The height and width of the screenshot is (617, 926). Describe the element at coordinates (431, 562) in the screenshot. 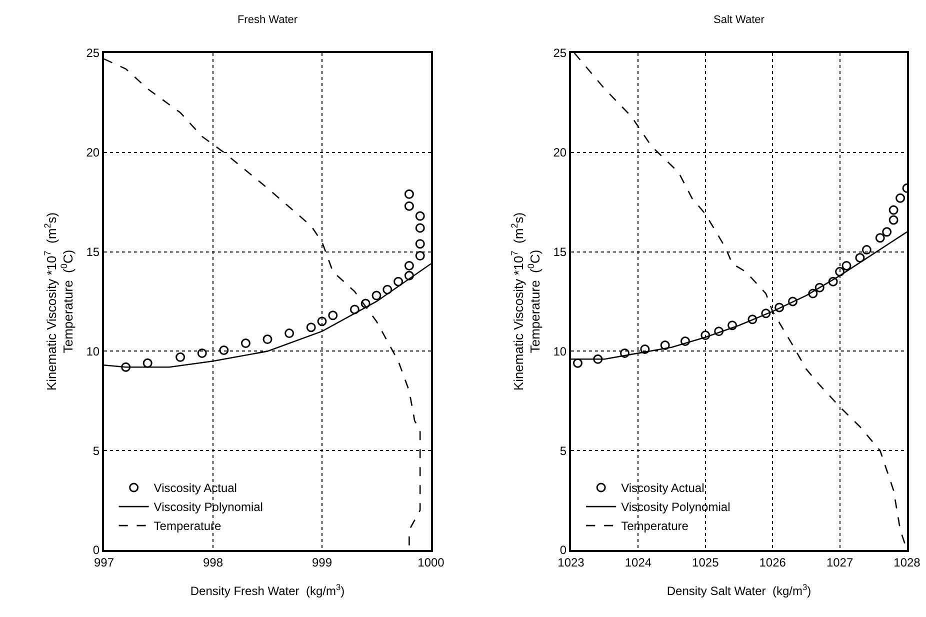

I see `x-tick-label: 1000` at that location.